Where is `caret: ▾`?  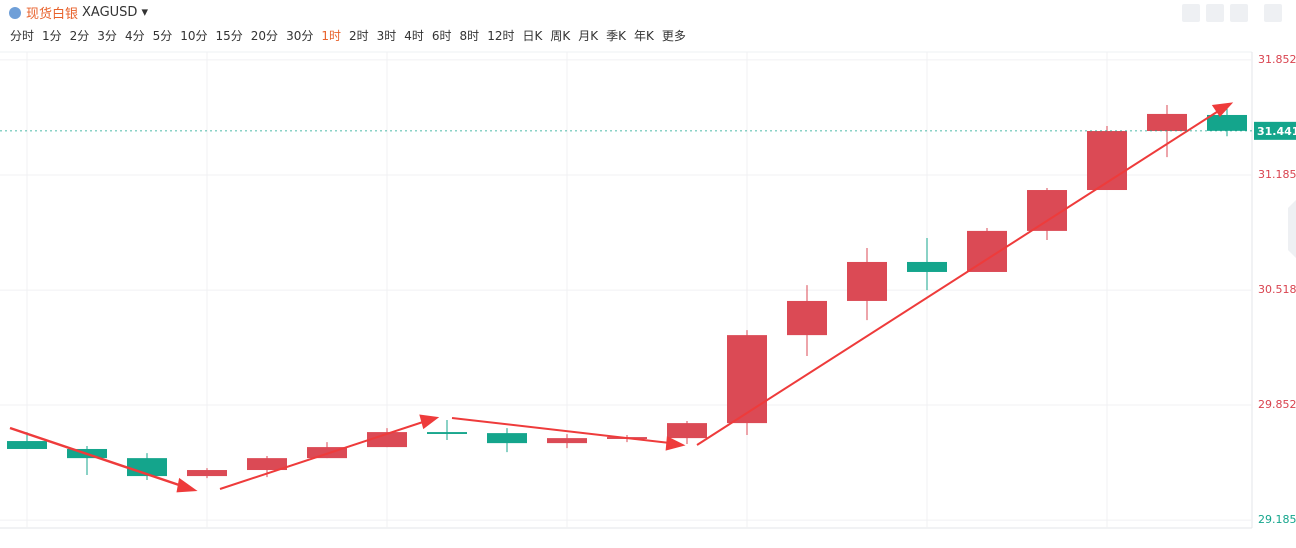
caret: ▾ is located at coordinates (144, 12).